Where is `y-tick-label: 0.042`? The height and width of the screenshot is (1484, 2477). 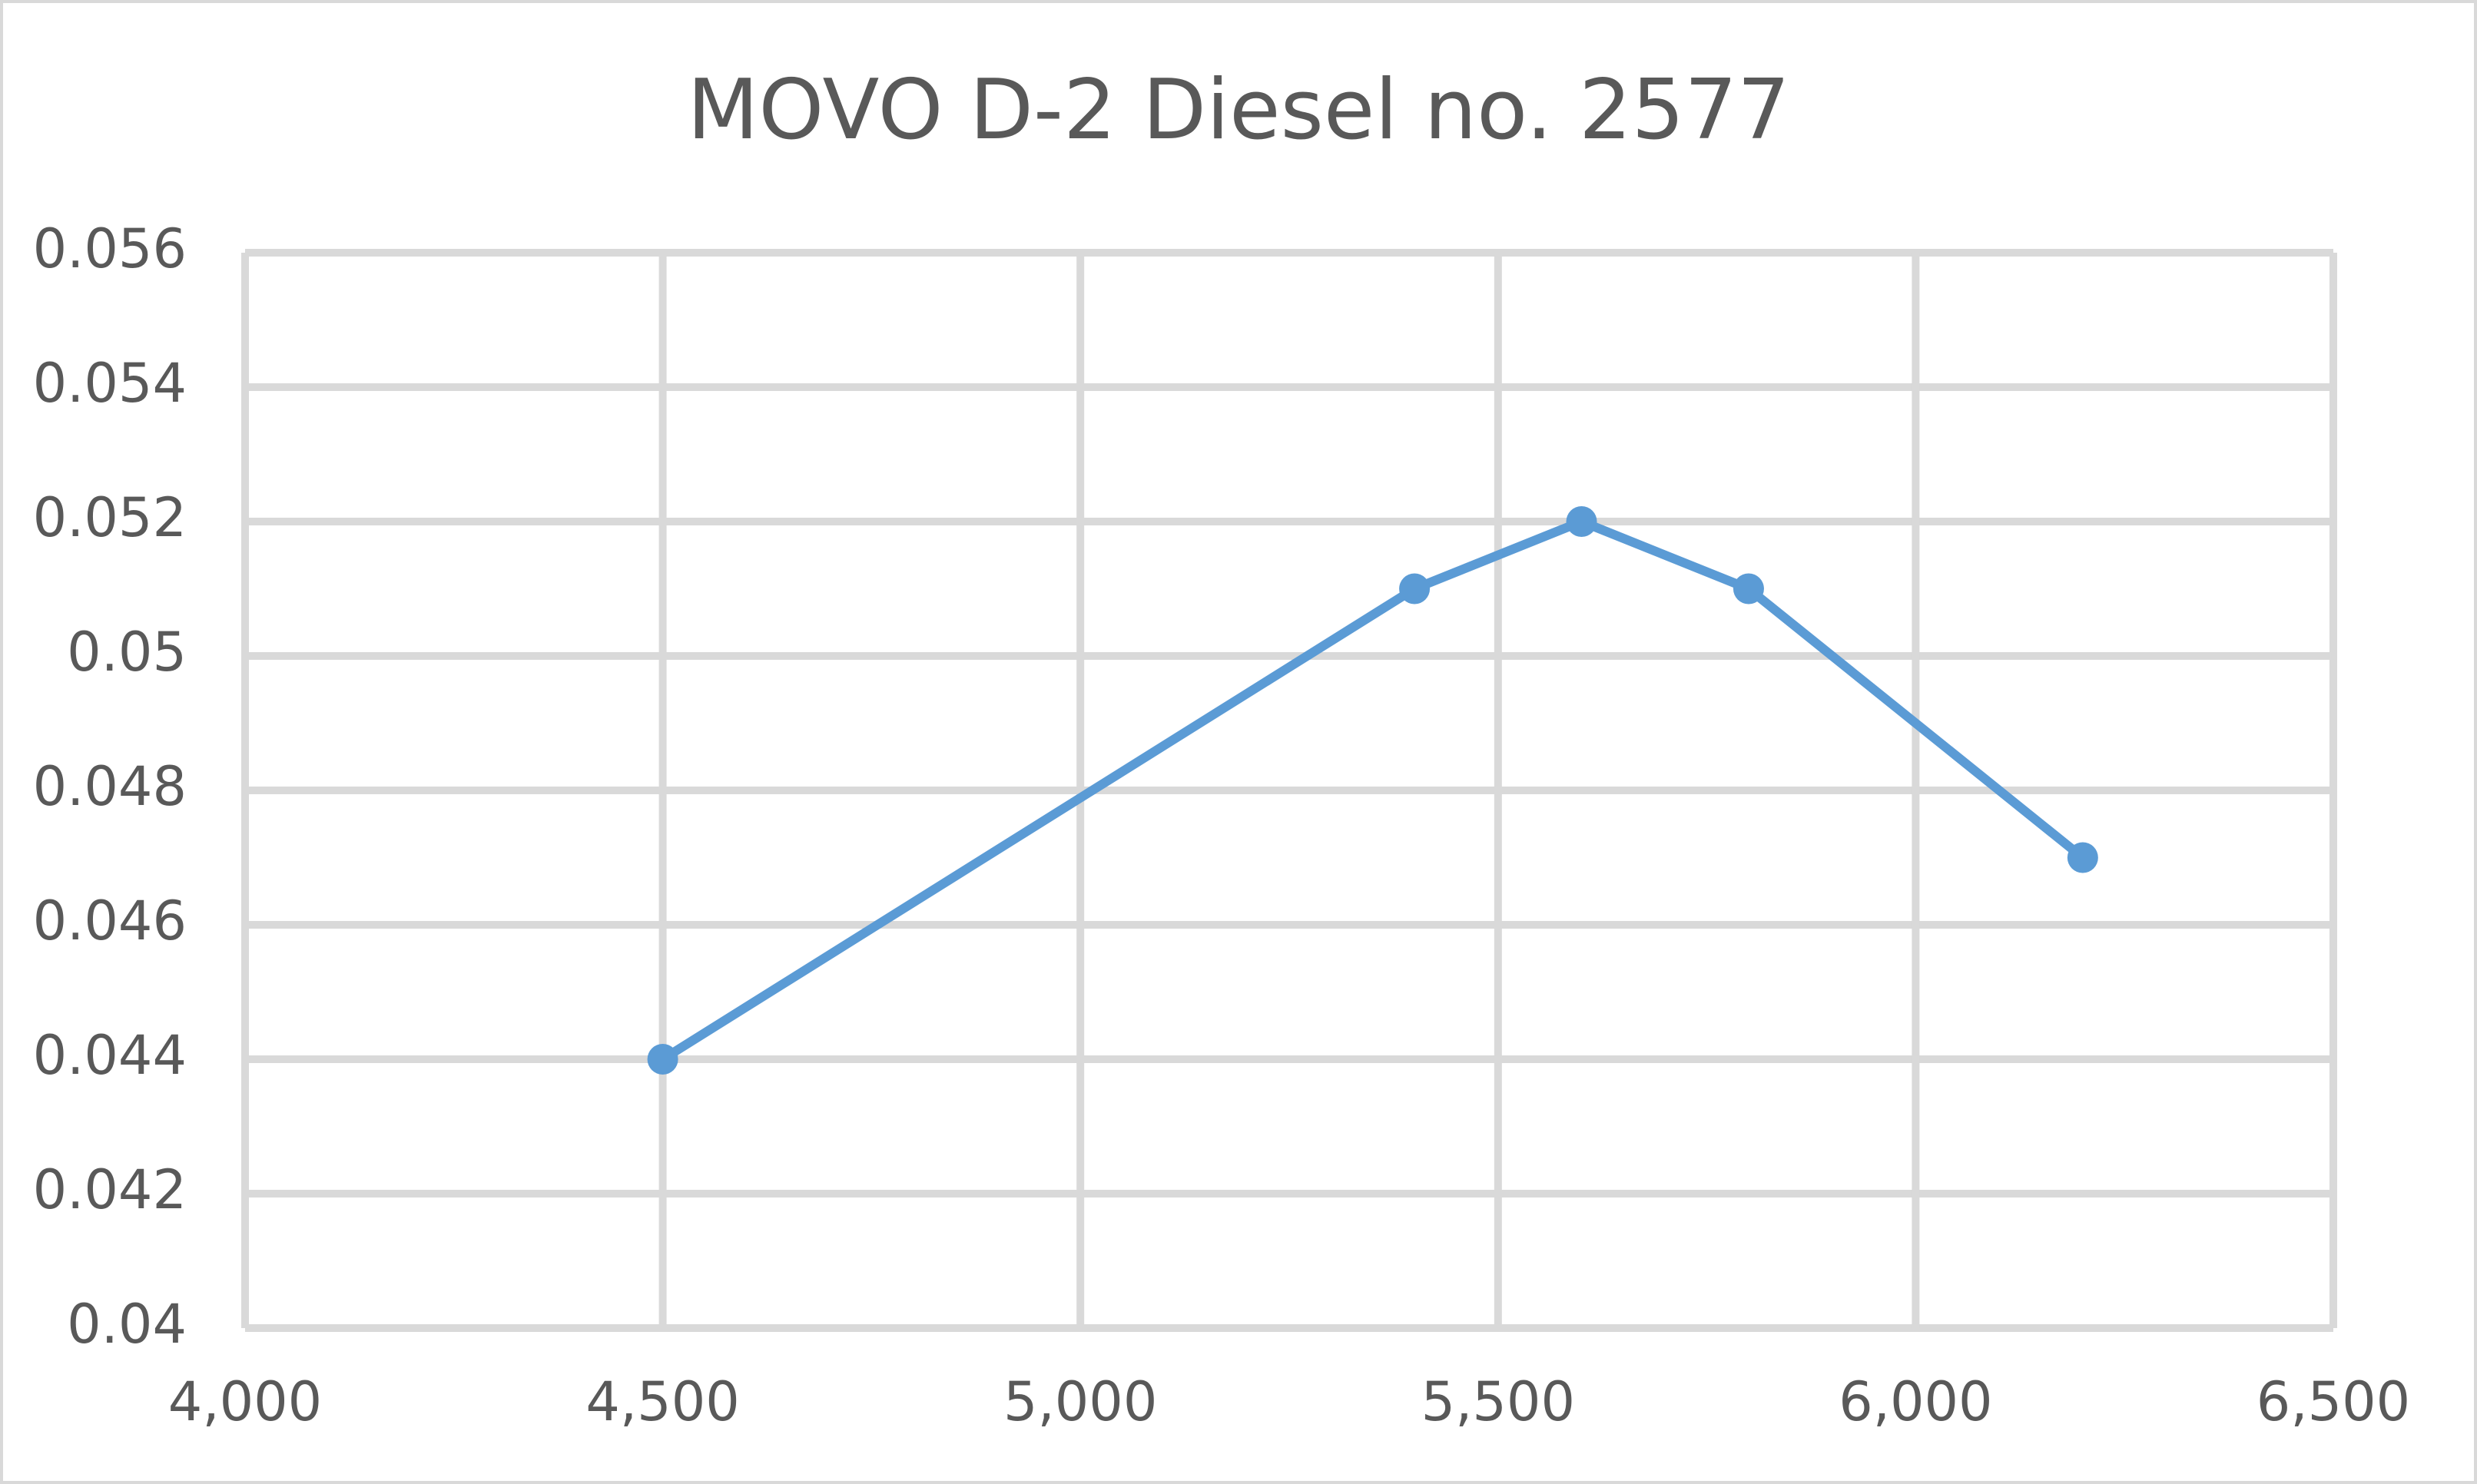 y-tick-label: 0.042 is located at coordinates (110, 1189).